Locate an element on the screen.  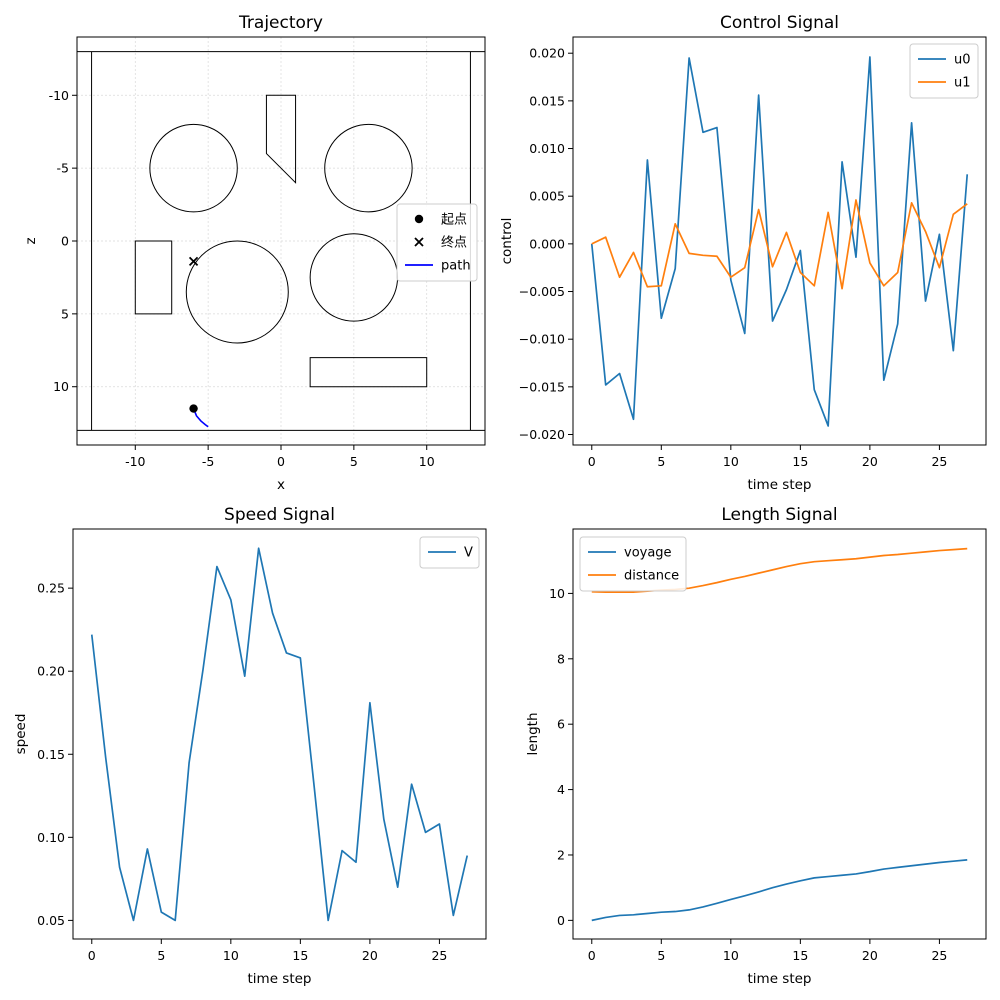
y-tick-label: 6 is located at coordinates (561, 724).